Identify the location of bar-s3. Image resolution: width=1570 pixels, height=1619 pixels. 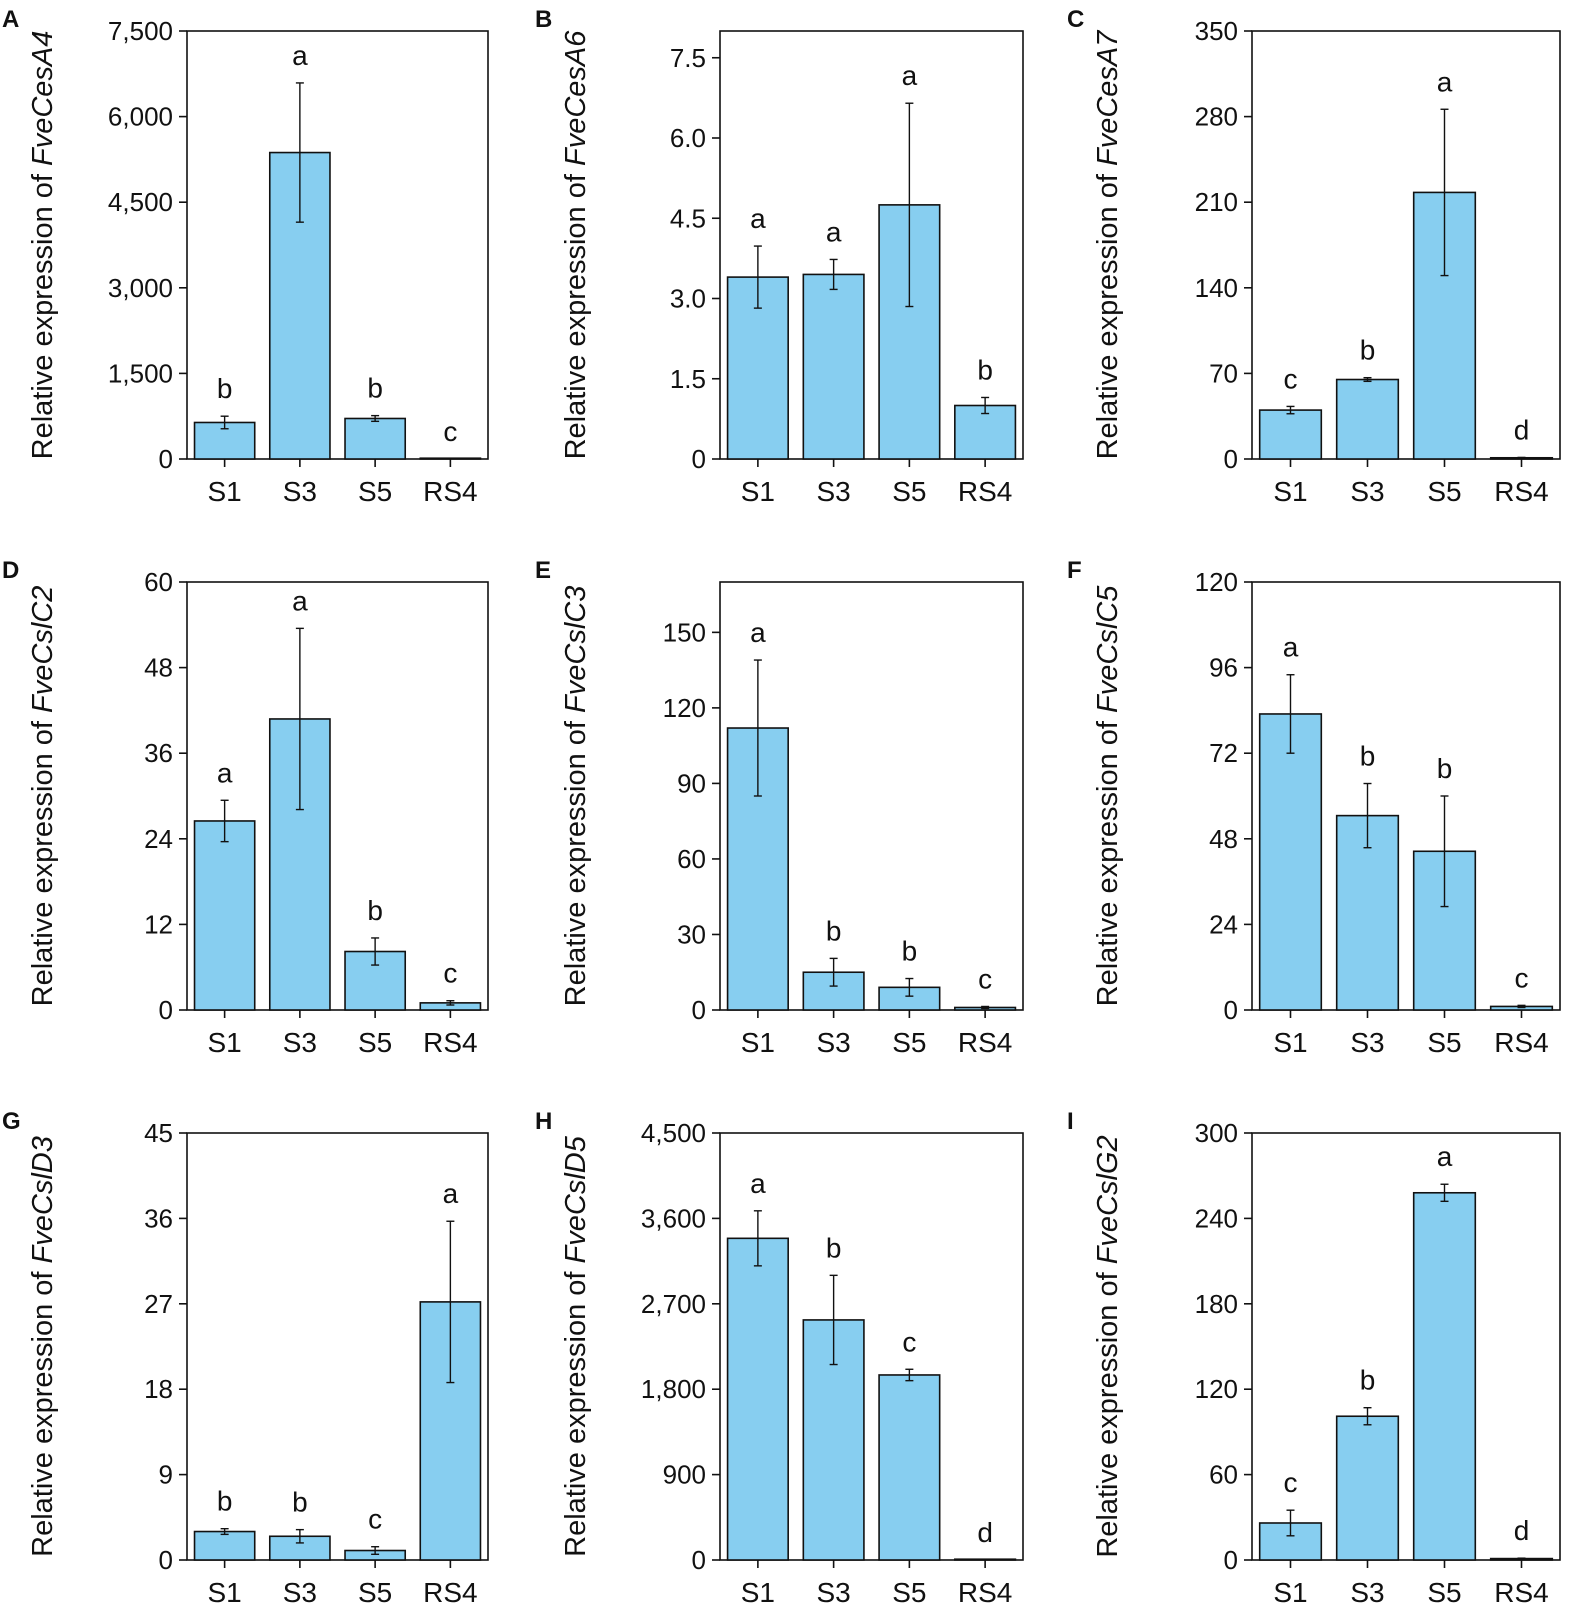
(1367, 1488).